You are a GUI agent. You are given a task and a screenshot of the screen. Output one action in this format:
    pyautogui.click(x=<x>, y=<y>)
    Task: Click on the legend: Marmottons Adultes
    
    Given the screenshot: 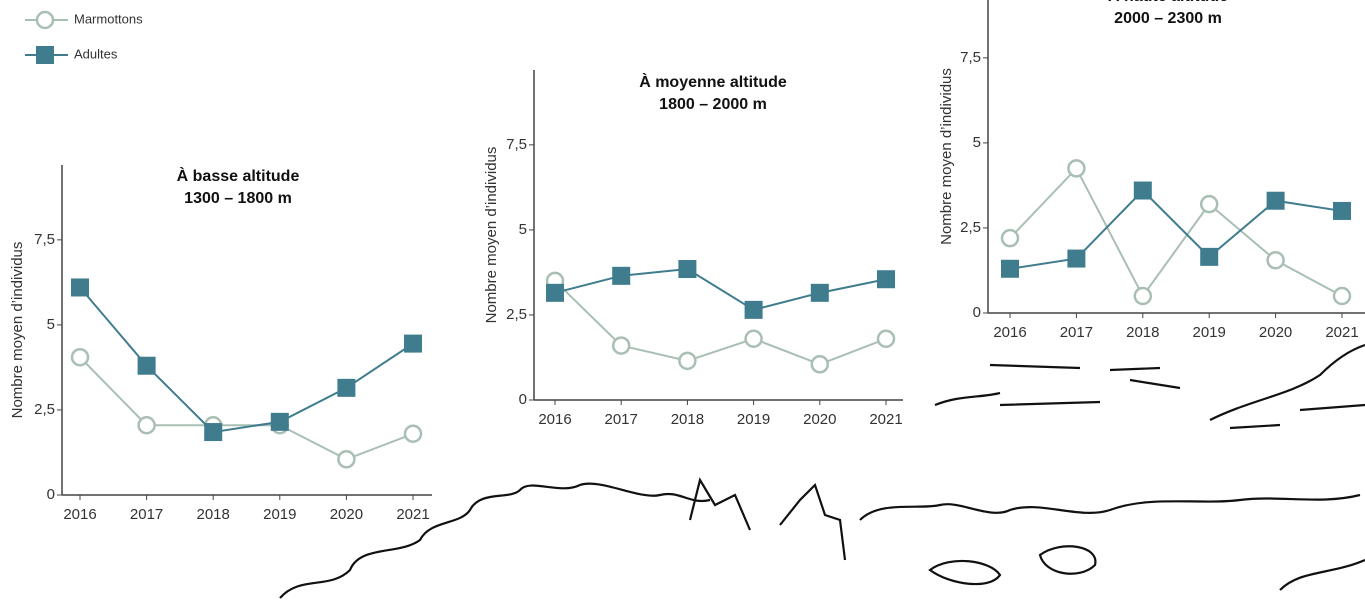 What is the action you would take?
    pyautogui.click(x=84, y=37)
    